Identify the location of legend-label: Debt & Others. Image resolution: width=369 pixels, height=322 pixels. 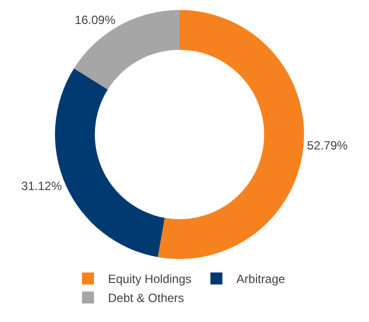
(146, 298).